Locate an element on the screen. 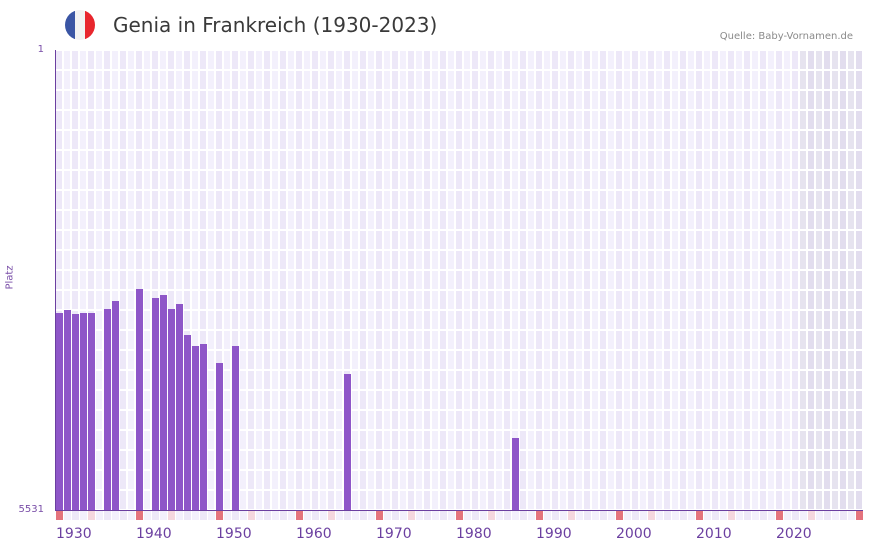 This screenshot has width=873, height=552. bar-1936 is located at coordinates (107, 409).